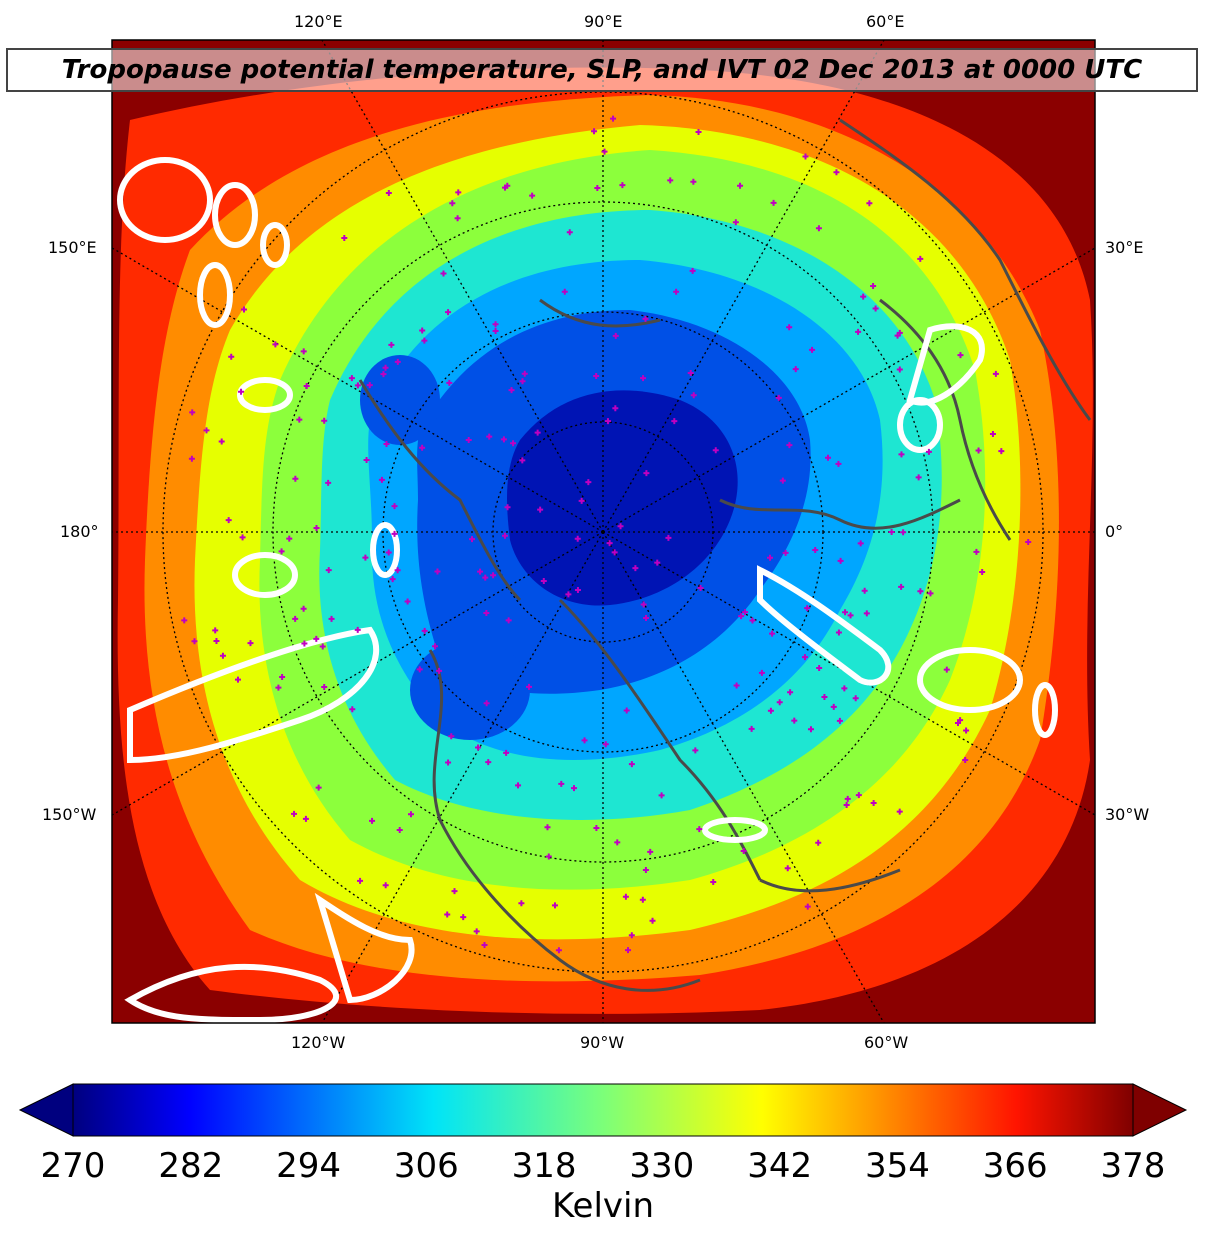  What do you see at coordinates (886, 1042) in the screenshot?
I see `lon-label-bottom-3: 60°W` at bounding box center [886, 1042].